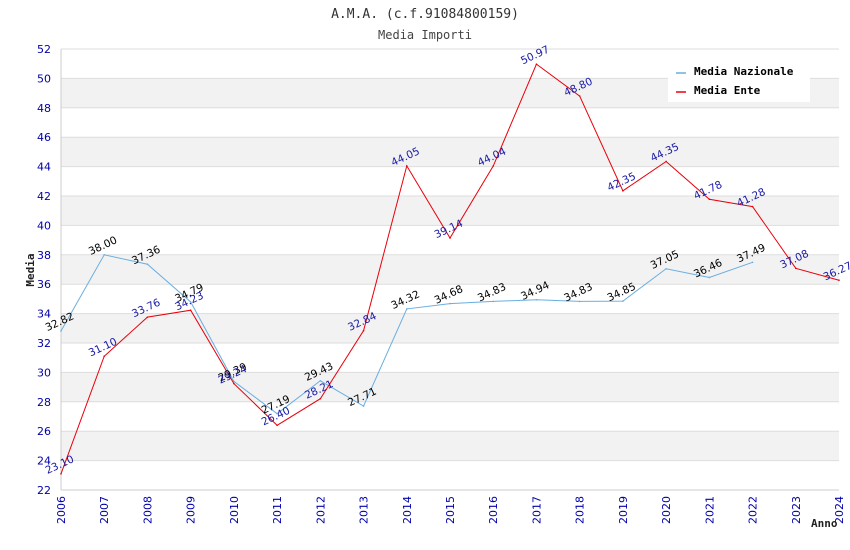 The image size is (850, 550). I want to click on y-tick-label: 52, so click(44, 49).